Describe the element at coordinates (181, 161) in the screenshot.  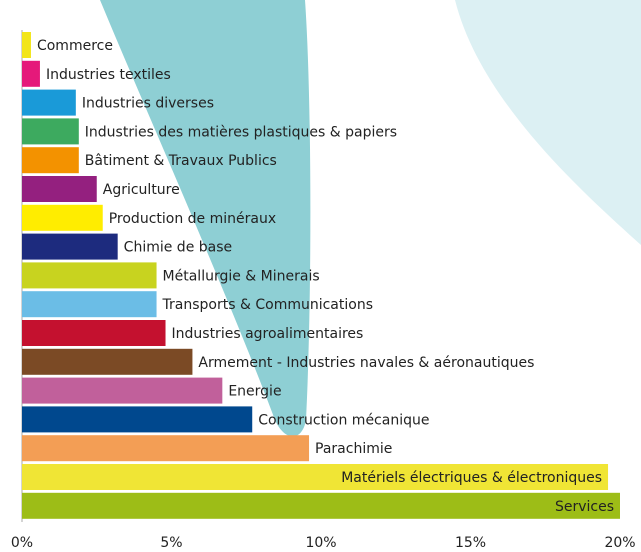
I see `bar-label: Bâtiment & Travaux Publics` at that location.